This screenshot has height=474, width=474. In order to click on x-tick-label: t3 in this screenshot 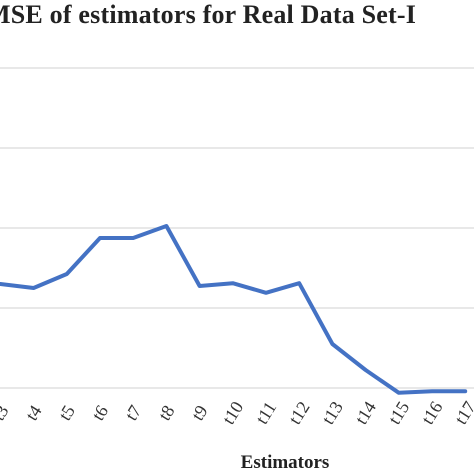, I will do `click(6, 413)`.